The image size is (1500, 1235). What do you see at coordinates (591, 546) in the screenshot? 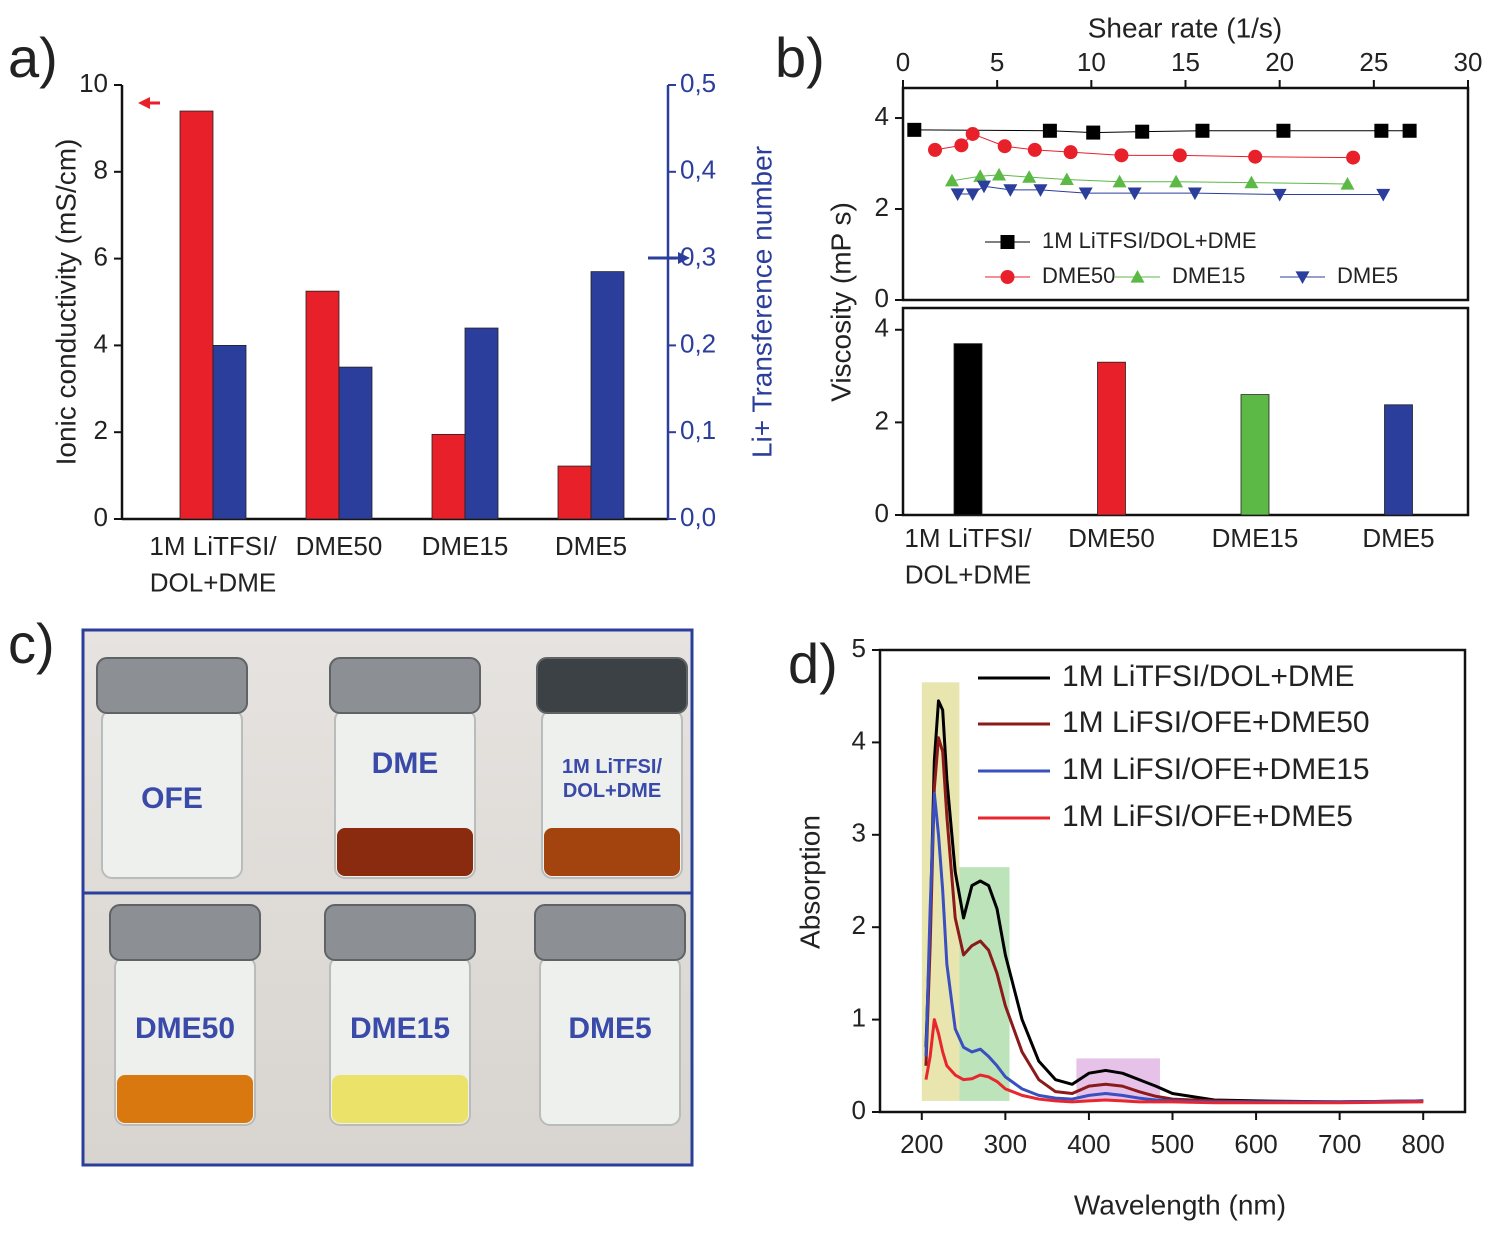
I see `x-tick-label: DME5` at bounding box center [591, 546].